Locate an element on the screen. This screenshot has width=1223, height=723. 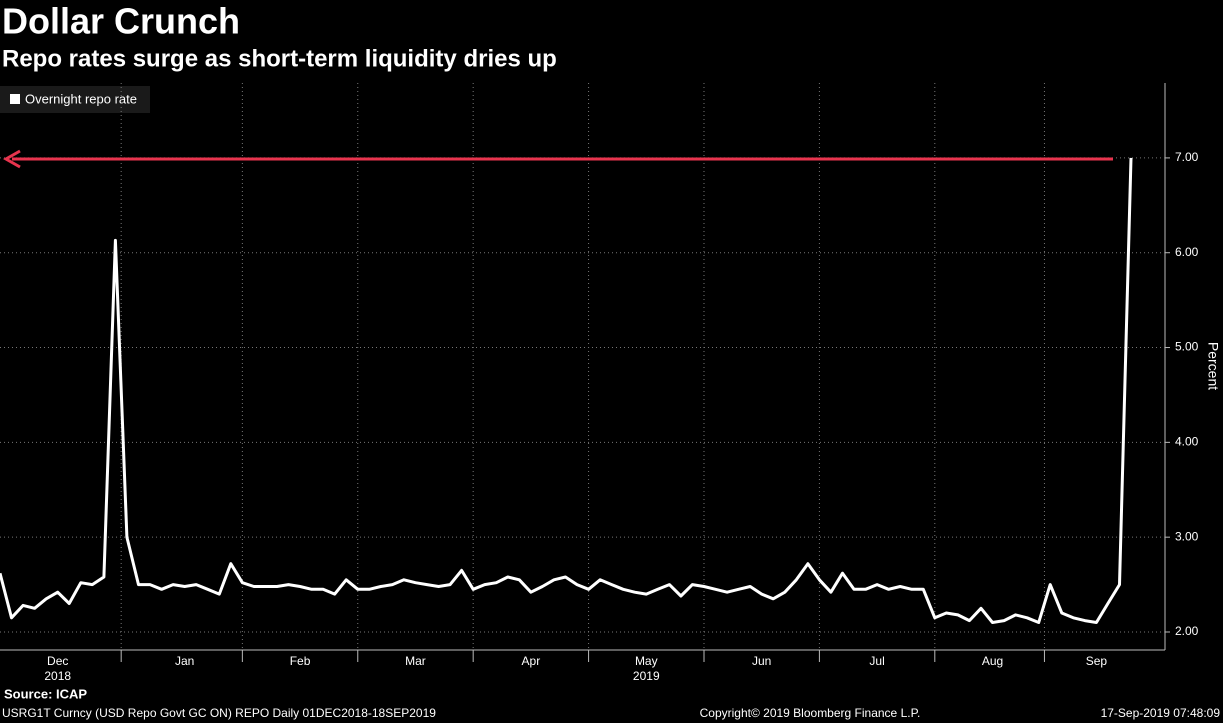
footer-center: Copyright© 2019 Bloomberg Finance L.P. is located at coordinates (810, 713).